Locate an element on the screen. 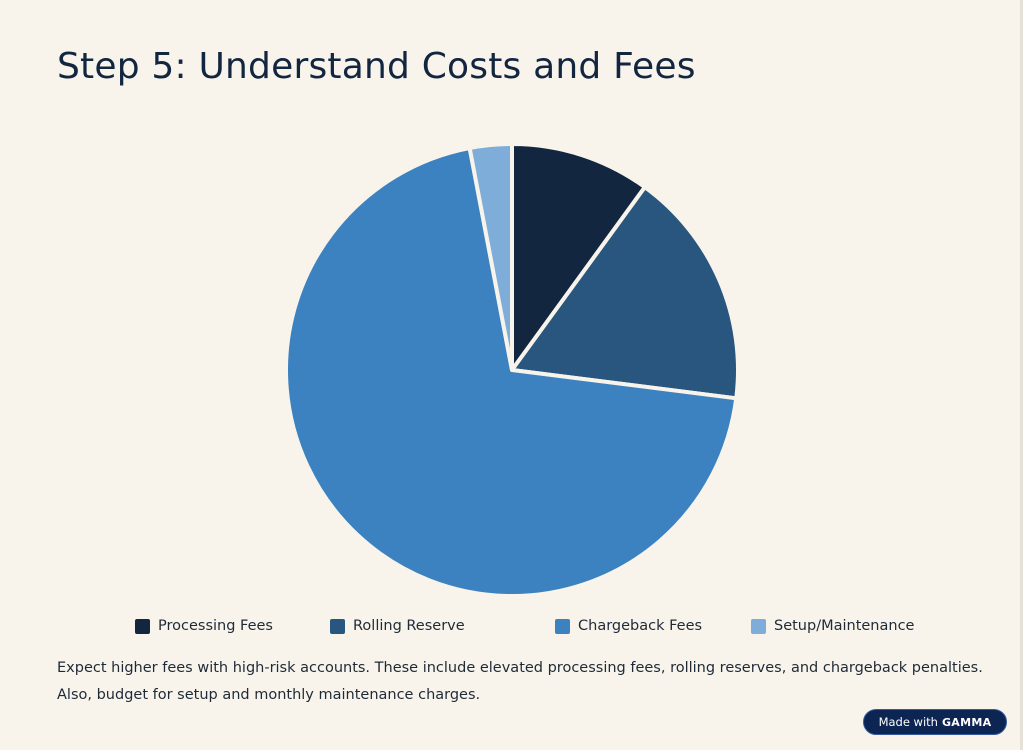 The image size is (1023, 750). legend-label: Setup/Maintenance is located at coordinates (844, 626).